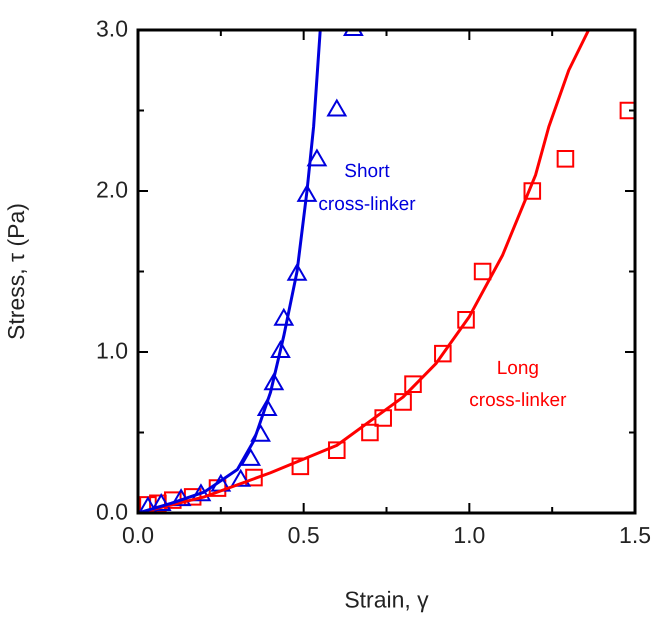 The width and height of the screenshot is (661, 623). I want to click on y-tick-label: 0.0, so click(112, 511).